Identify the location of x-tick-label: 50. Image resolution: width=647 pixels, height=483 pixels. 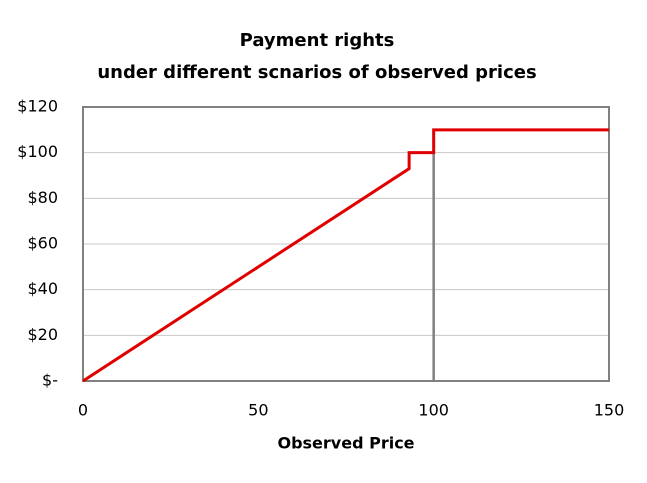
(258, 410).